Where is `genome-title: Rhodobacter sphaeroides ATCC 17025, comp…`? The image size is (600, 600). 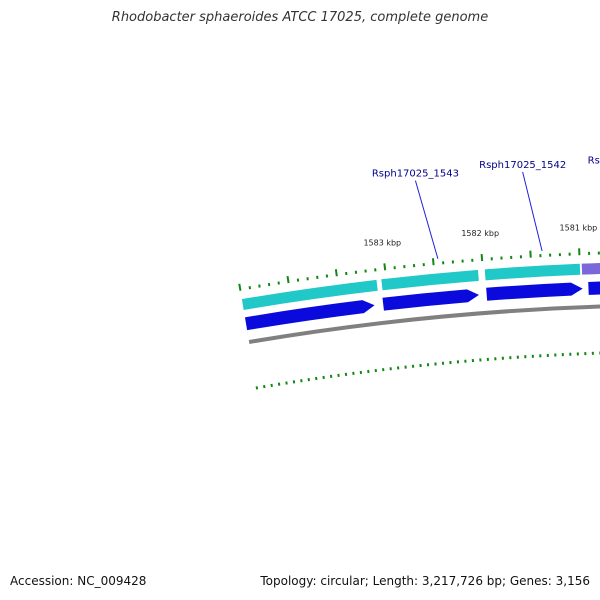 genome-title: Rhodobacter sphaeroides ATCC 17025, comp… is located at coordinates (300, 17).